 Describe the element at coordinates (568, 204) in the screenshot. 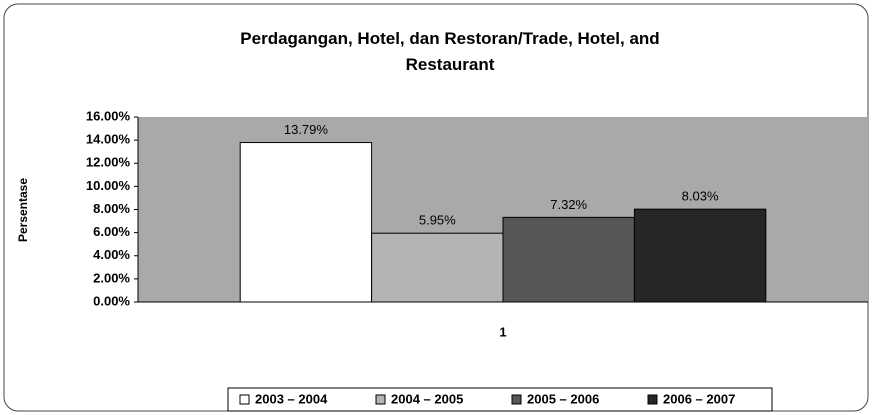

I see `data-label: 7.32%` at that location.